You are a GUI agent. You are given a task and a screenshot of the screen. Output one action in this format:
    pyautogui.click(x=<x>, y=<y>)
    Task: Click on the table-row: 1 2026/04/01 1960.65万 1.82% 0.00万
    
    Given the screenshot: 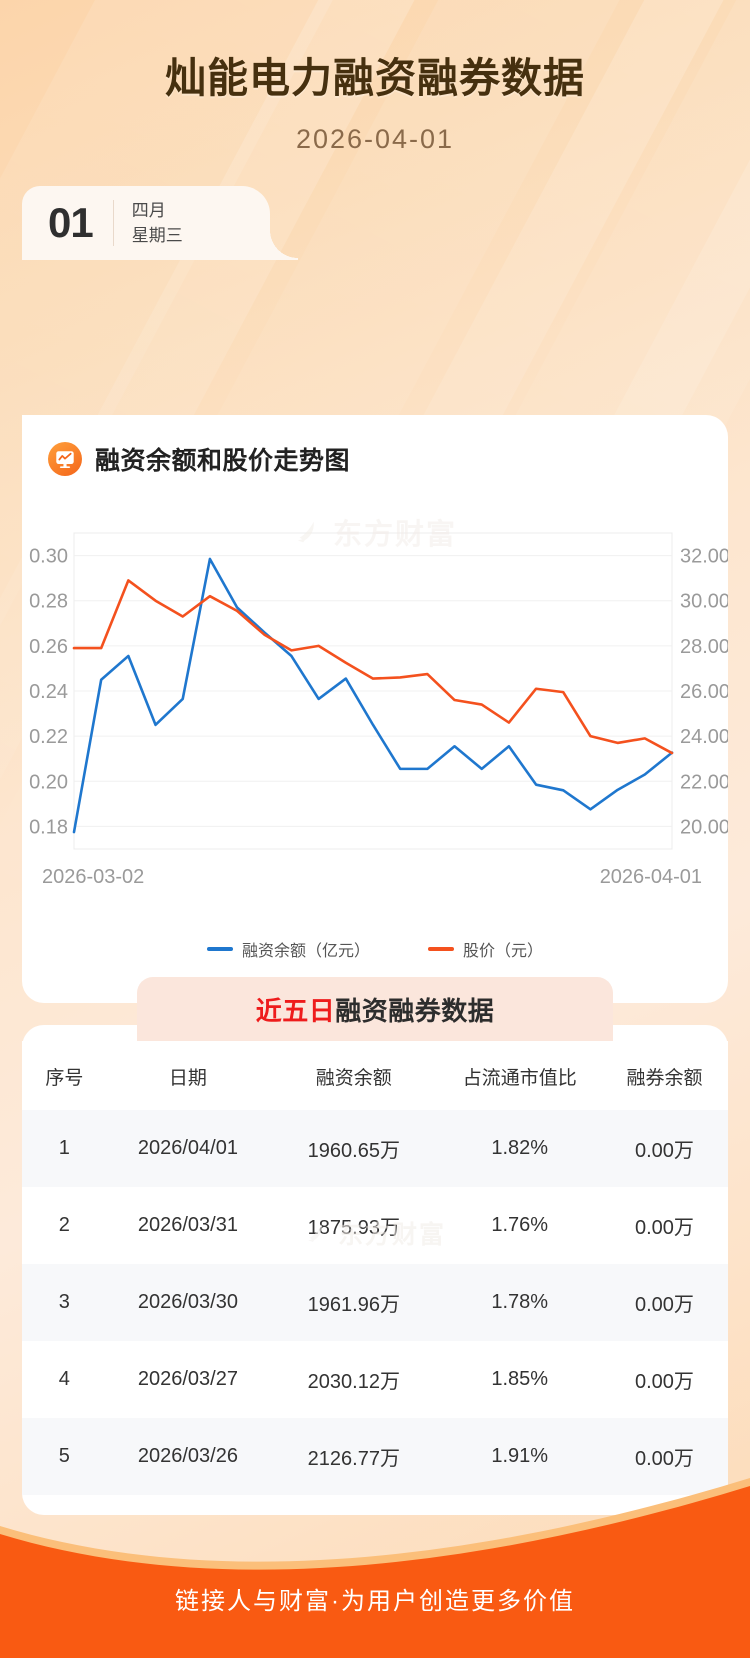 What is the action you would take?
    pyautogui.click(x=375, y=1148)
    